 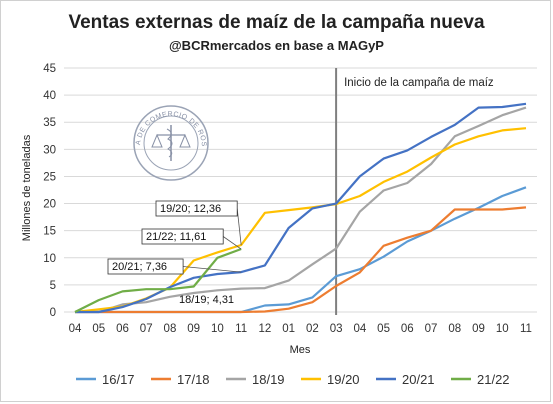 I want to click on x-tick-label: 12, so click(x=264, y=329).